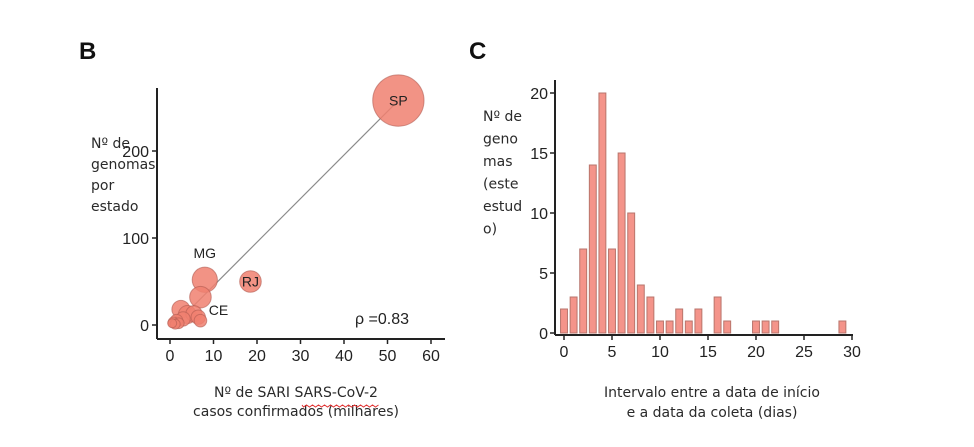 The image size is (974, 447). I want to click on y-axis-label: o), so click(490, 230).